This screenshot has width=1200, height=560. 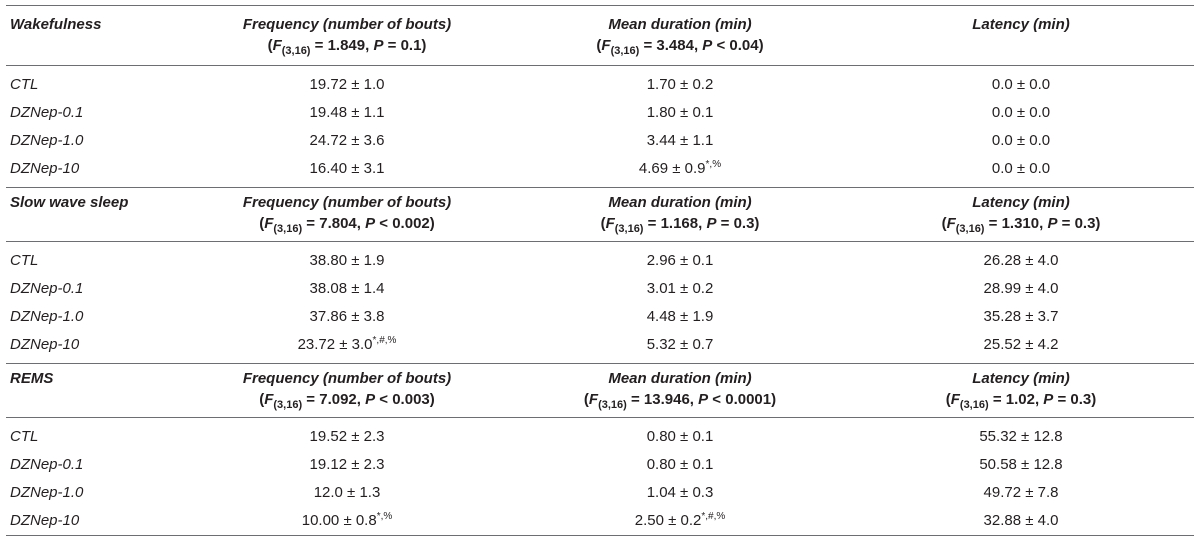 I want to click on mean-duration-value: 2.50 ± 0.2*,#,%, so click(x=680, y=521).